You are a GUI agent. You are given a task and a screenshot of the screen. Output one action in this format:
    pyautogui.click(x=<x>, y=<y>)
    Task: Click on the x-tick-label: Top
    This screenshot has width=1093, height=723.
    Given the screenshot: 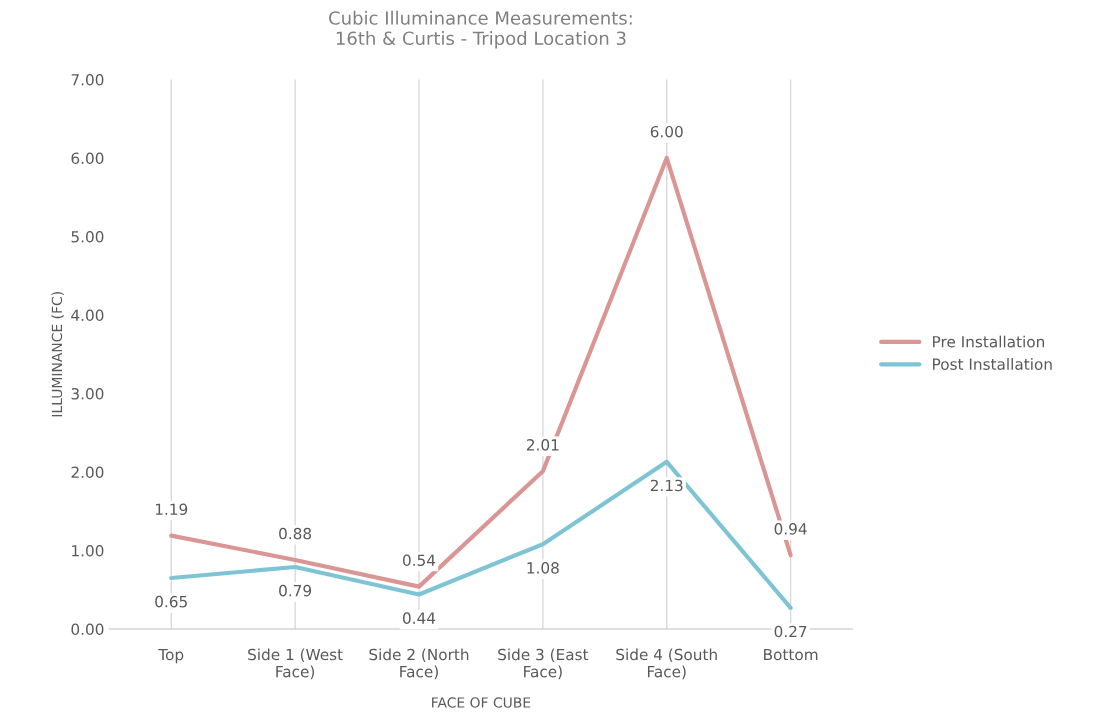 What is the action you would take?
    pyautogui.click(x=171, y=656)
    